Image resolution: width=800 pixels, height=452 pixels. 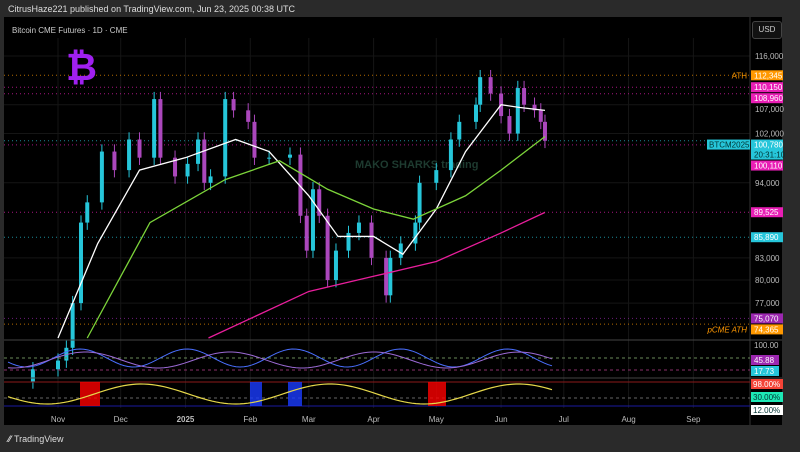 I want to click on x-tick-label: May, so click(x=436, y=419).